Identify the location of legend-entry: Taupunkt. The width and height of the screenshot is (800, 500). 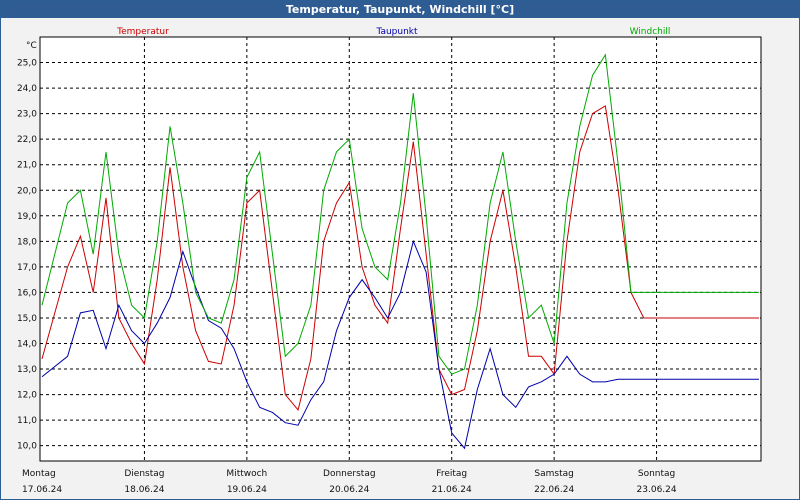
(396, 32).